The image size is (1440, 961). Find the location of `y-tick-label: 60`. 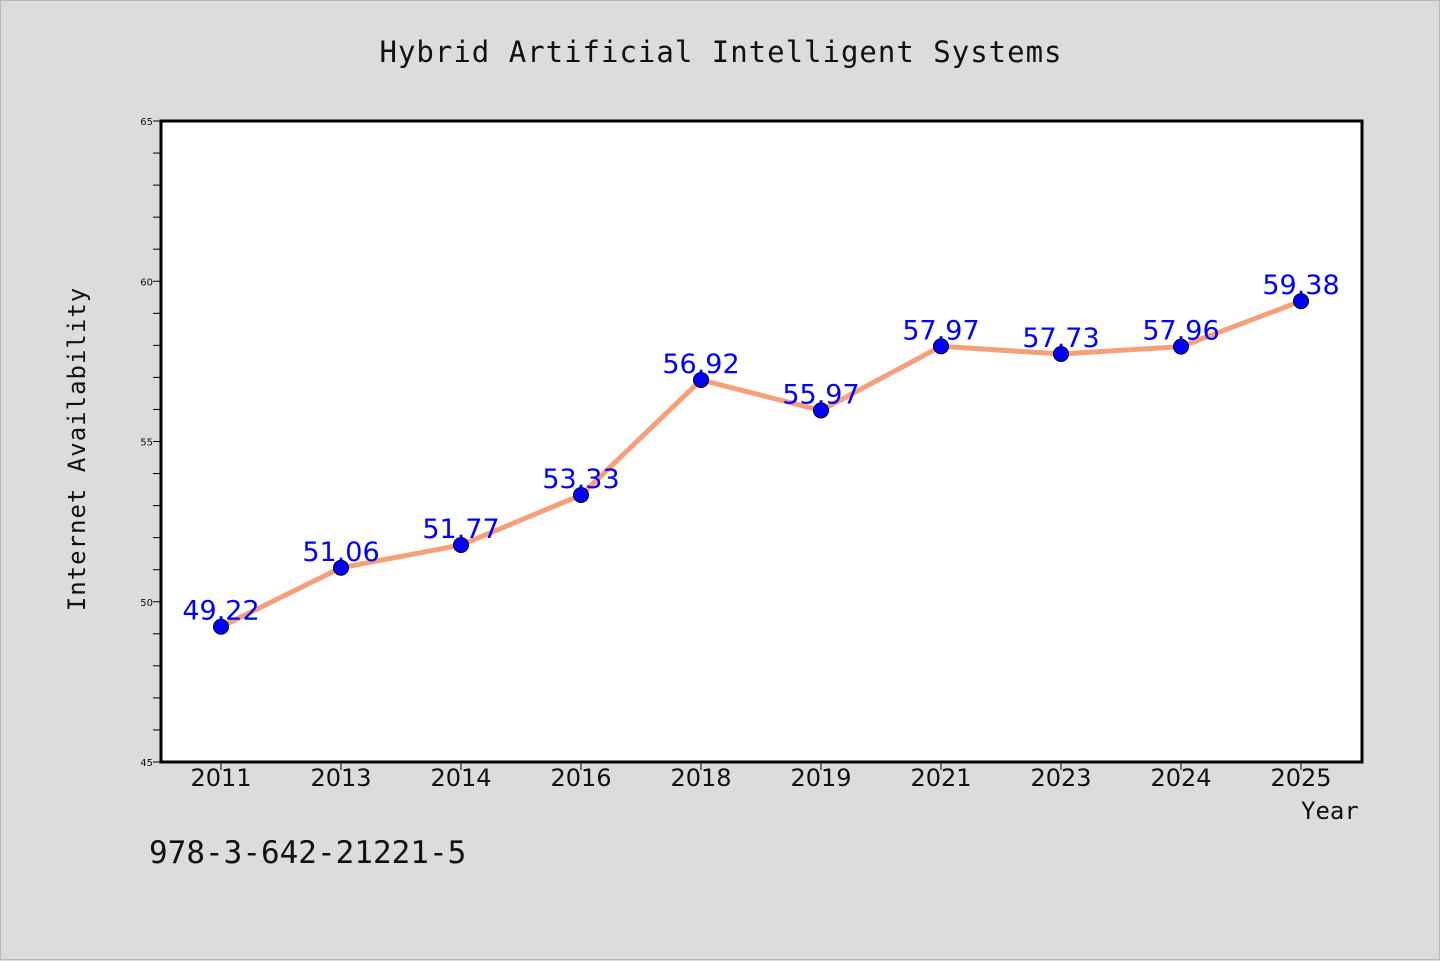

y-tick-label: 60 is located at coordinates (146, 282).